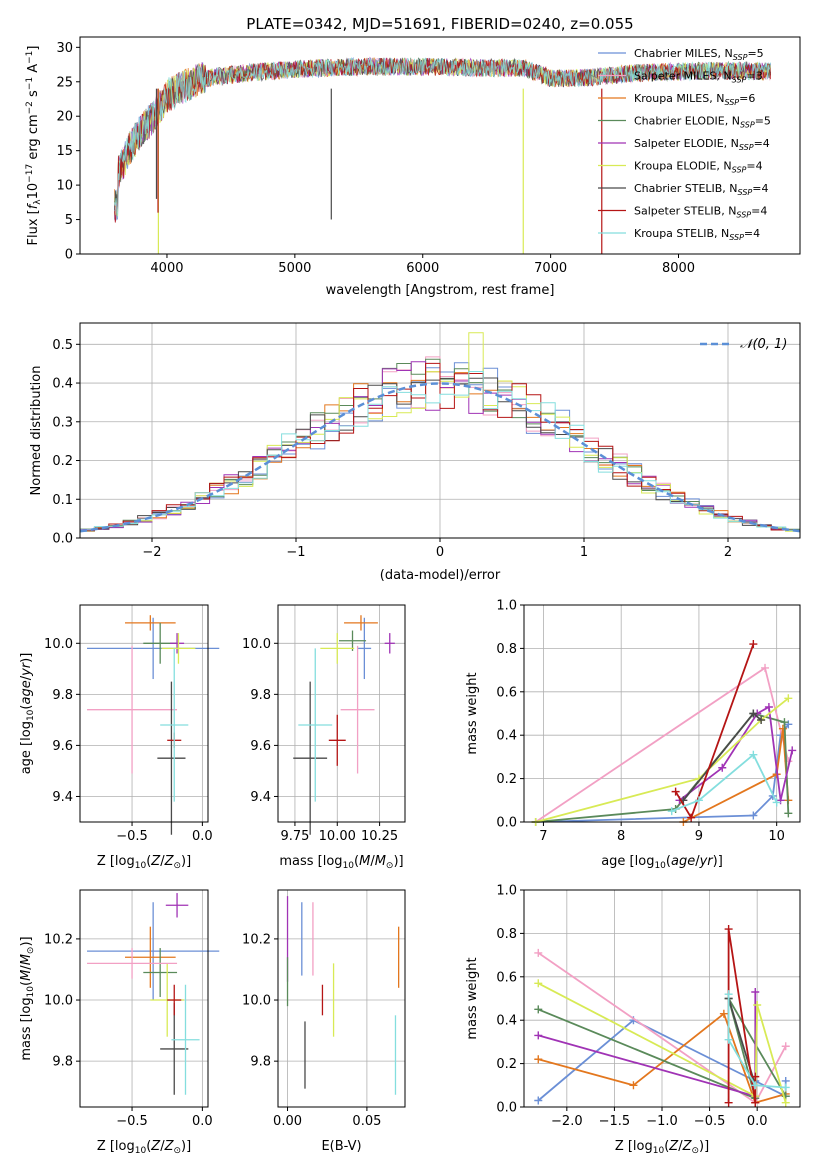  I want to click on x-tick-label: −1.0, so click(662, 1121).